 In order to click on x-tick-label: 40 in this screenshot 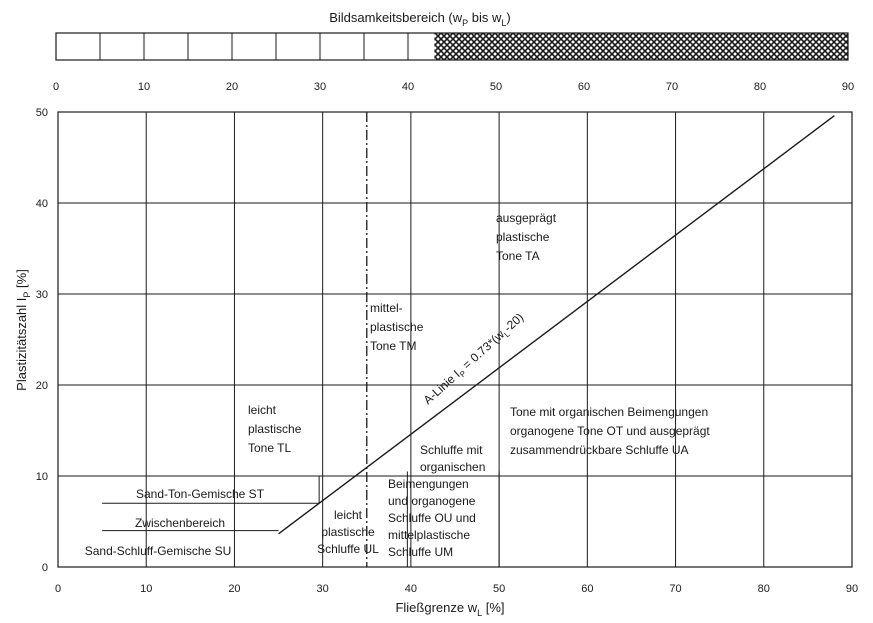, I will do `click(411, 589)`.